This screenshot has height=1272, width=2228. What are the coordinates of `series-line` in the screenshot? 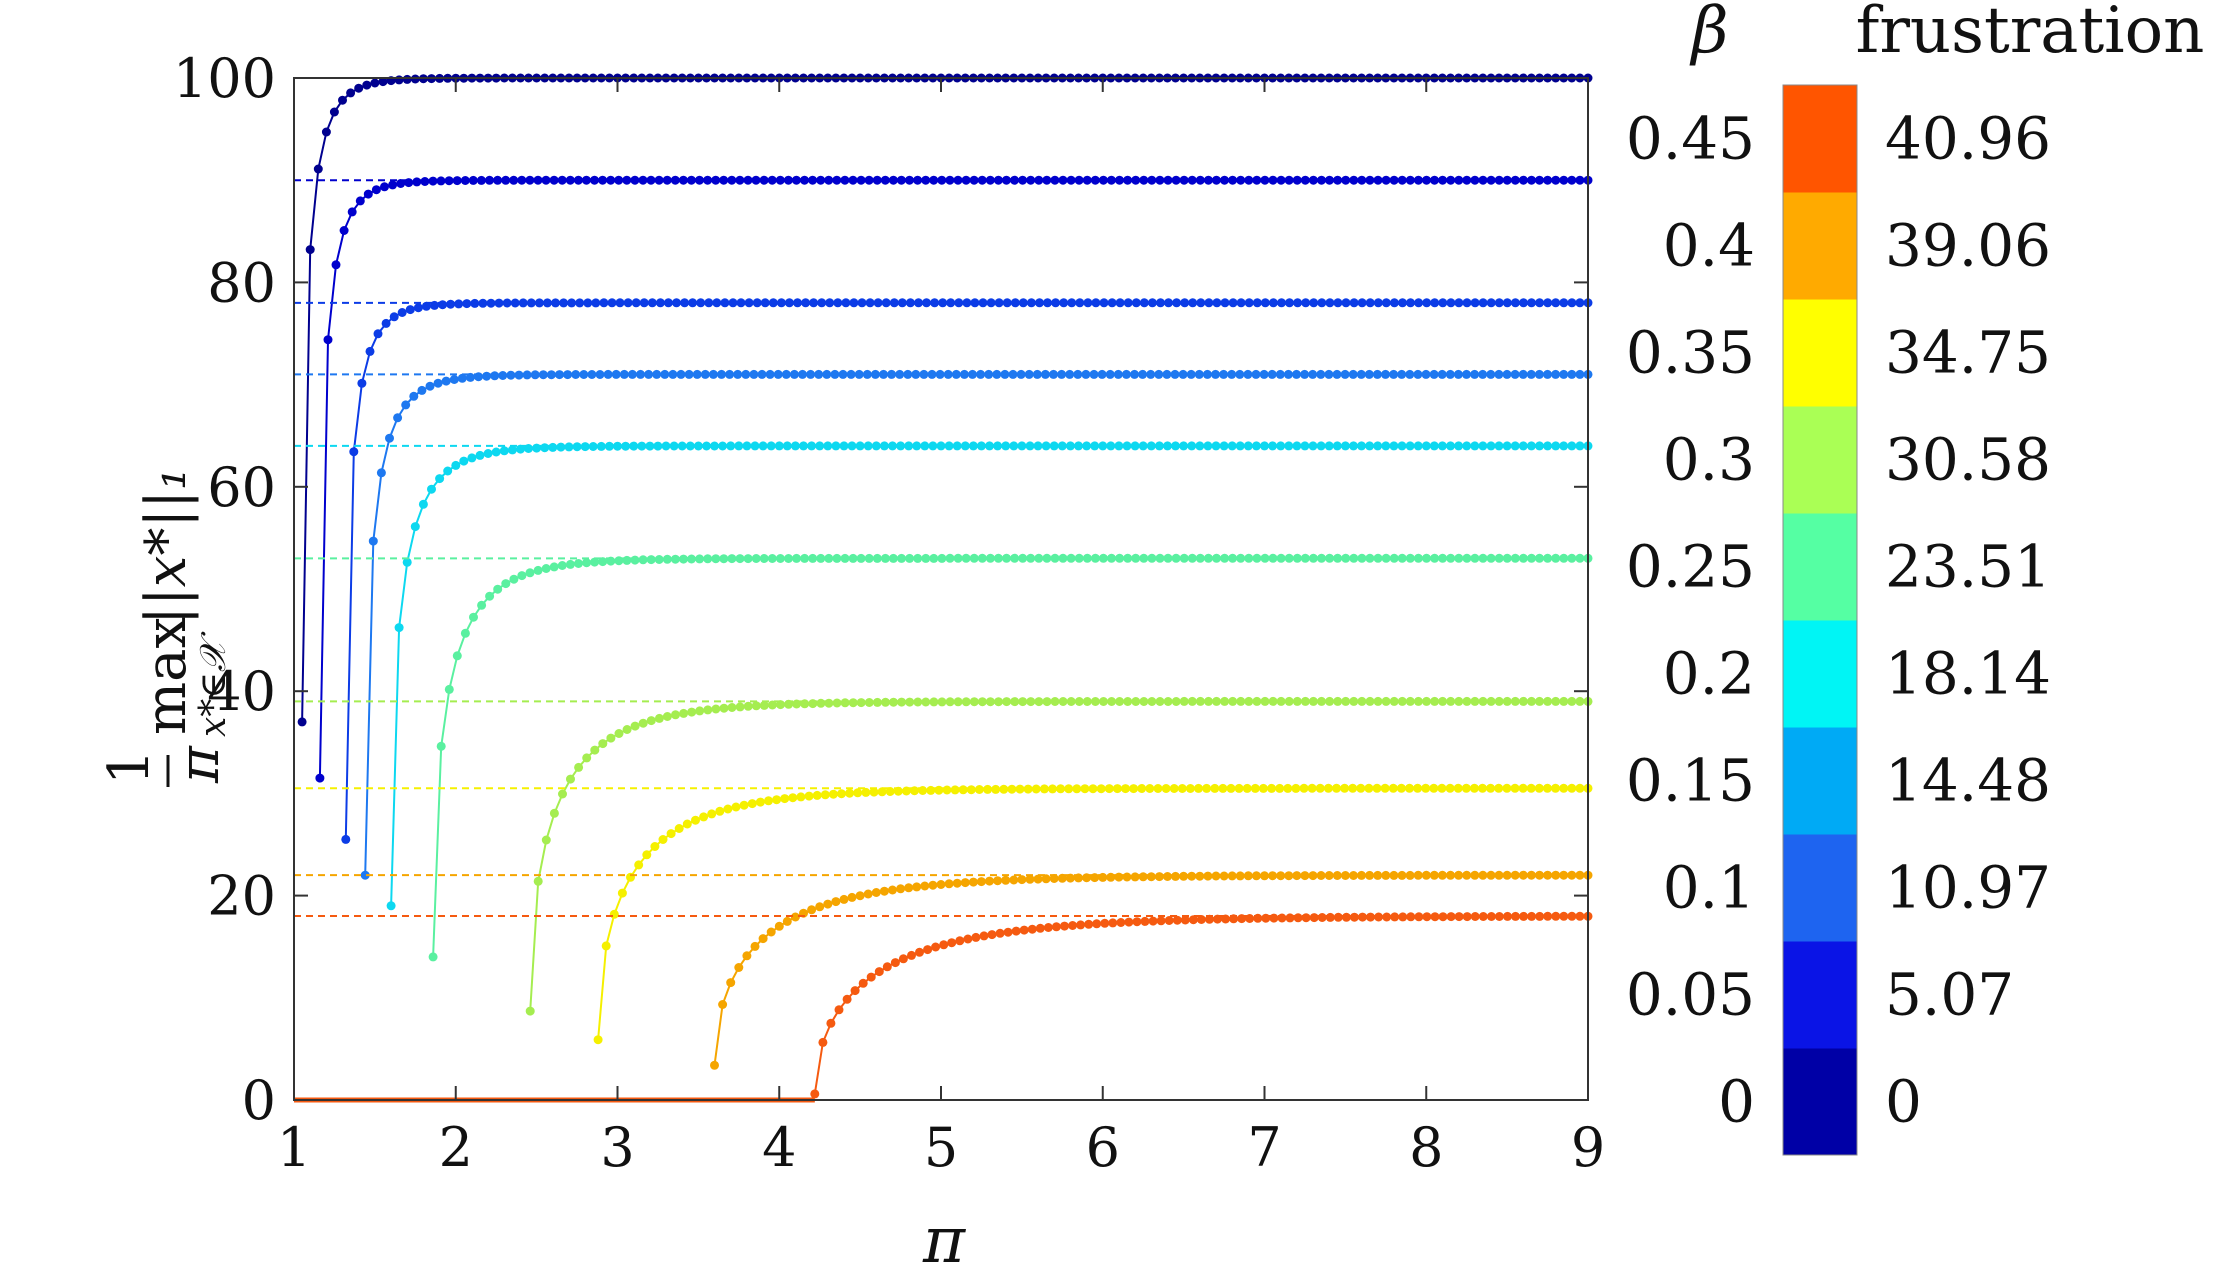 It's located at (1150, 970).